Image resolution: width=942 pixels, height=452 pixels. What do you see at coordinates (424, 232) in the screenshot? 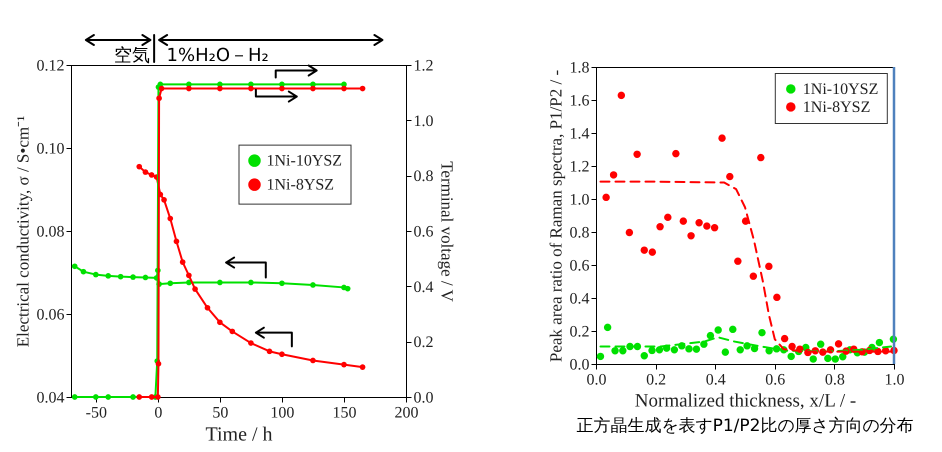
I see `y2-tick-label: 0.6` at bounding box center [424, 232].